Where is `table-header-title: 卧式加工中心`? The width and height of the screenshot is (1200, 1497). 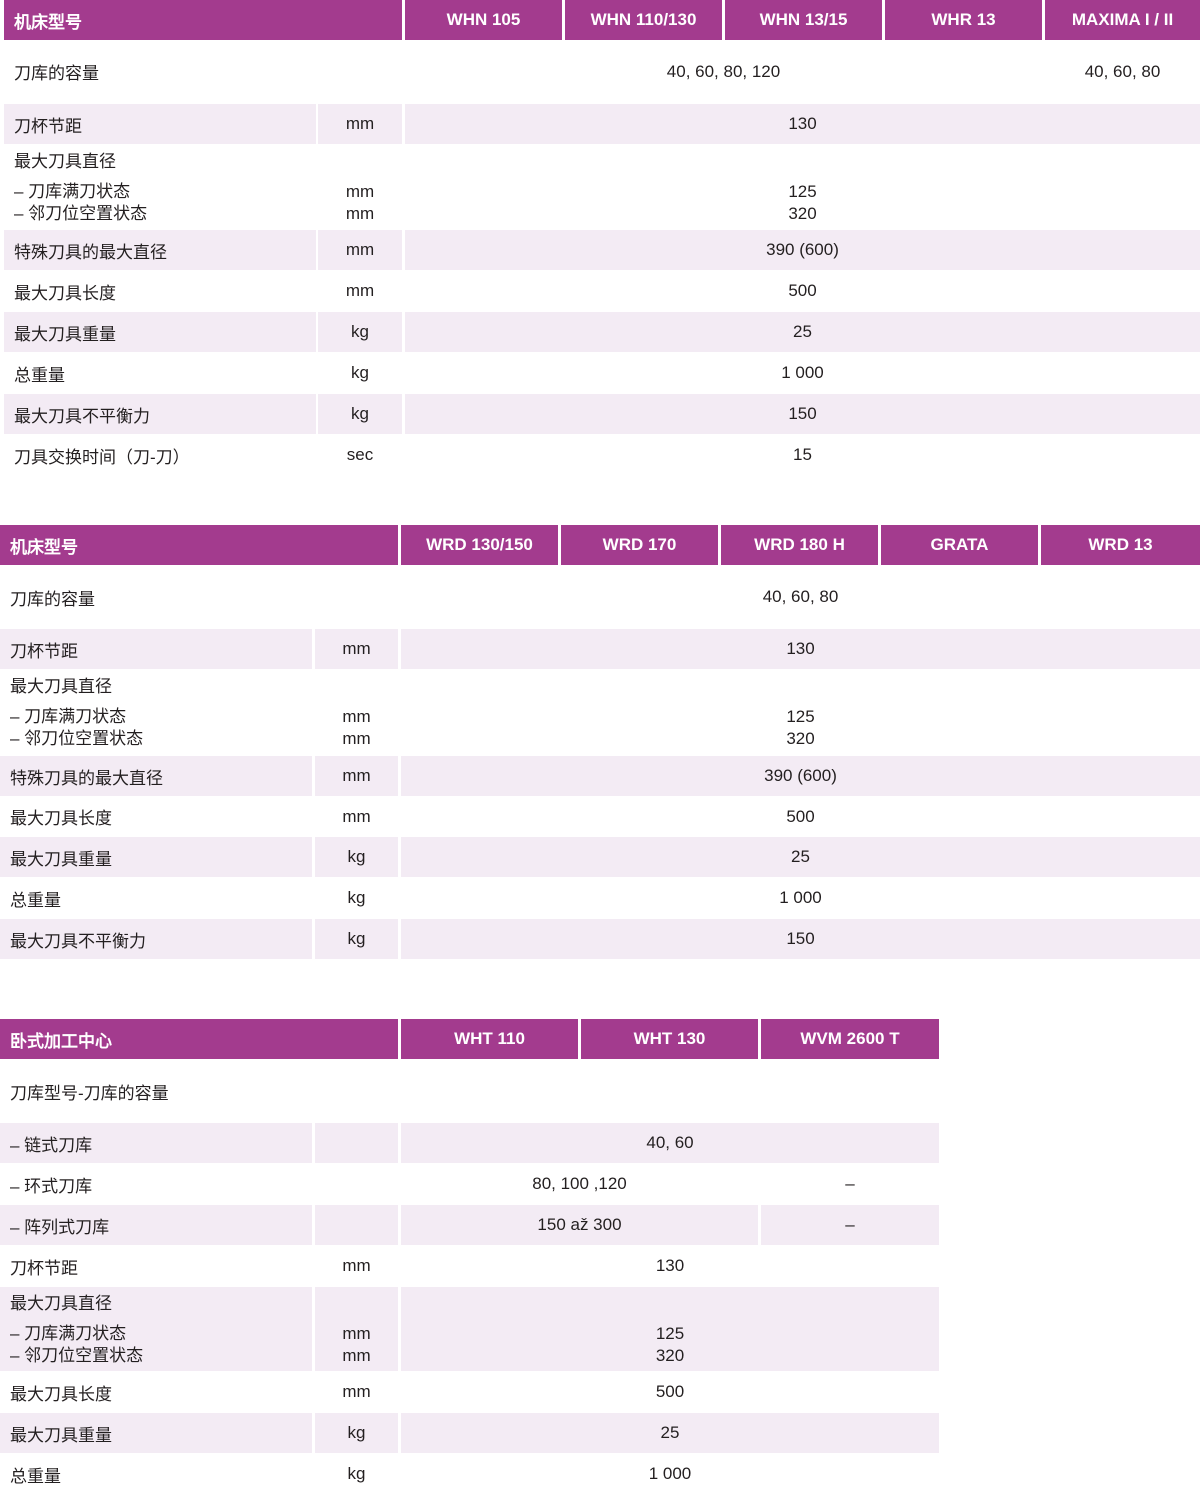 table-header-title: 卧式加工中心 is located at coordinates (199, 1039).